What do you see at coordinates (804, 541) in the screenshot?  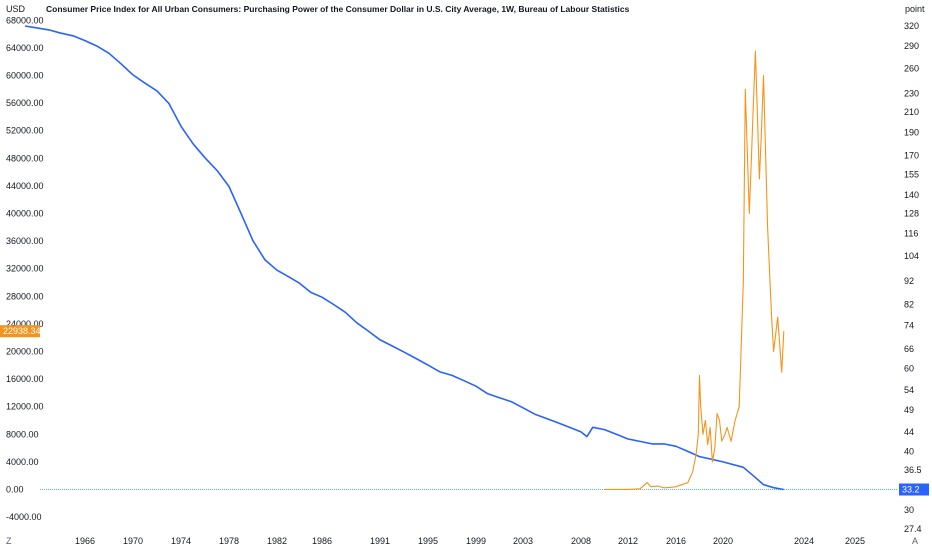 I see `x-tick-label: 2024` at bounding box center [804, 541].